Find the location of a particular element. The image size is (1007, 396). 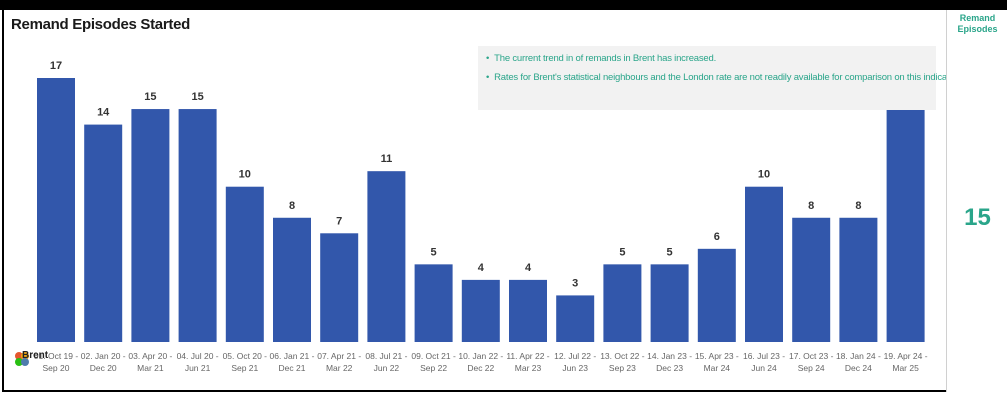

x-tick-label: 08. Jul 21 -Jun 22 is located at coordinates (386, 362).